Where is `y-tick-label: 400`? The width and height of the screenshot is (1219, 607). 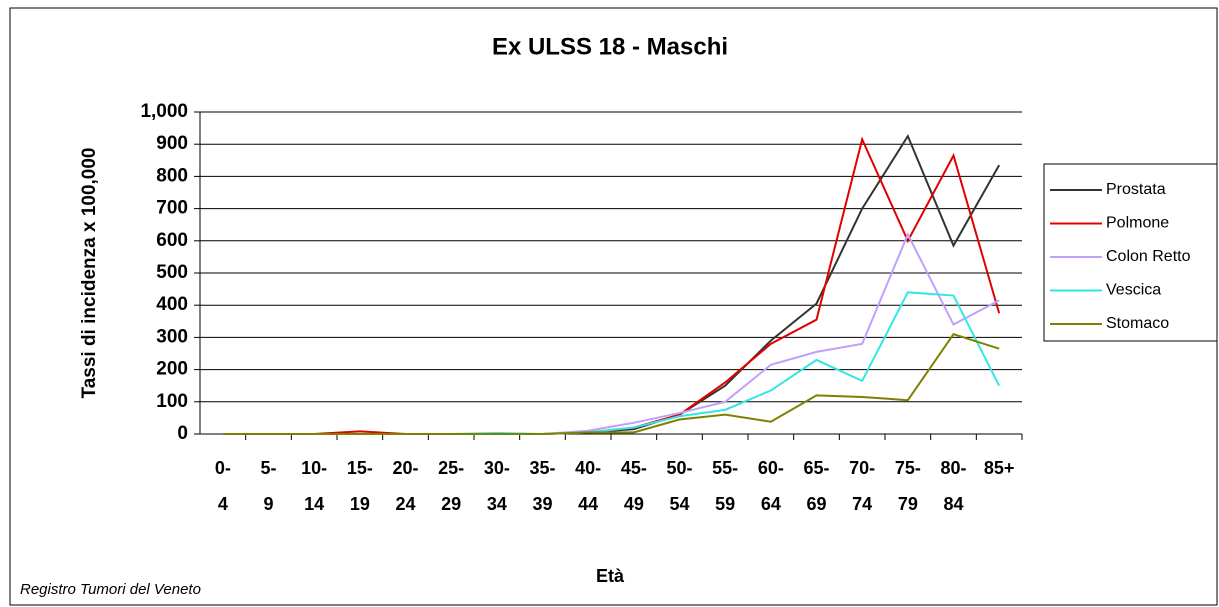
y-tick-label: 400 is located at coordinates (172, 304).